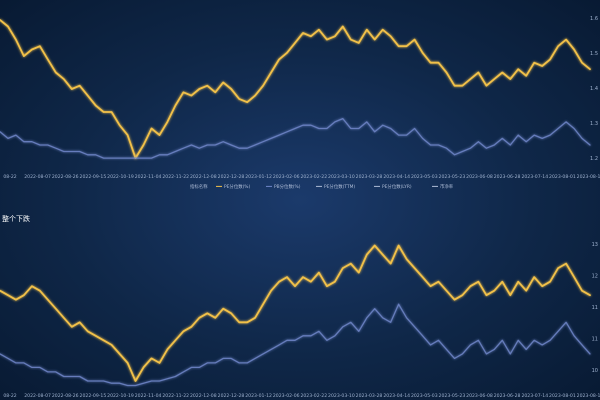 This screenshot has height=400, width=600. I want to click on legend-item-label: PE分位数(LYR), so click(397, 186).